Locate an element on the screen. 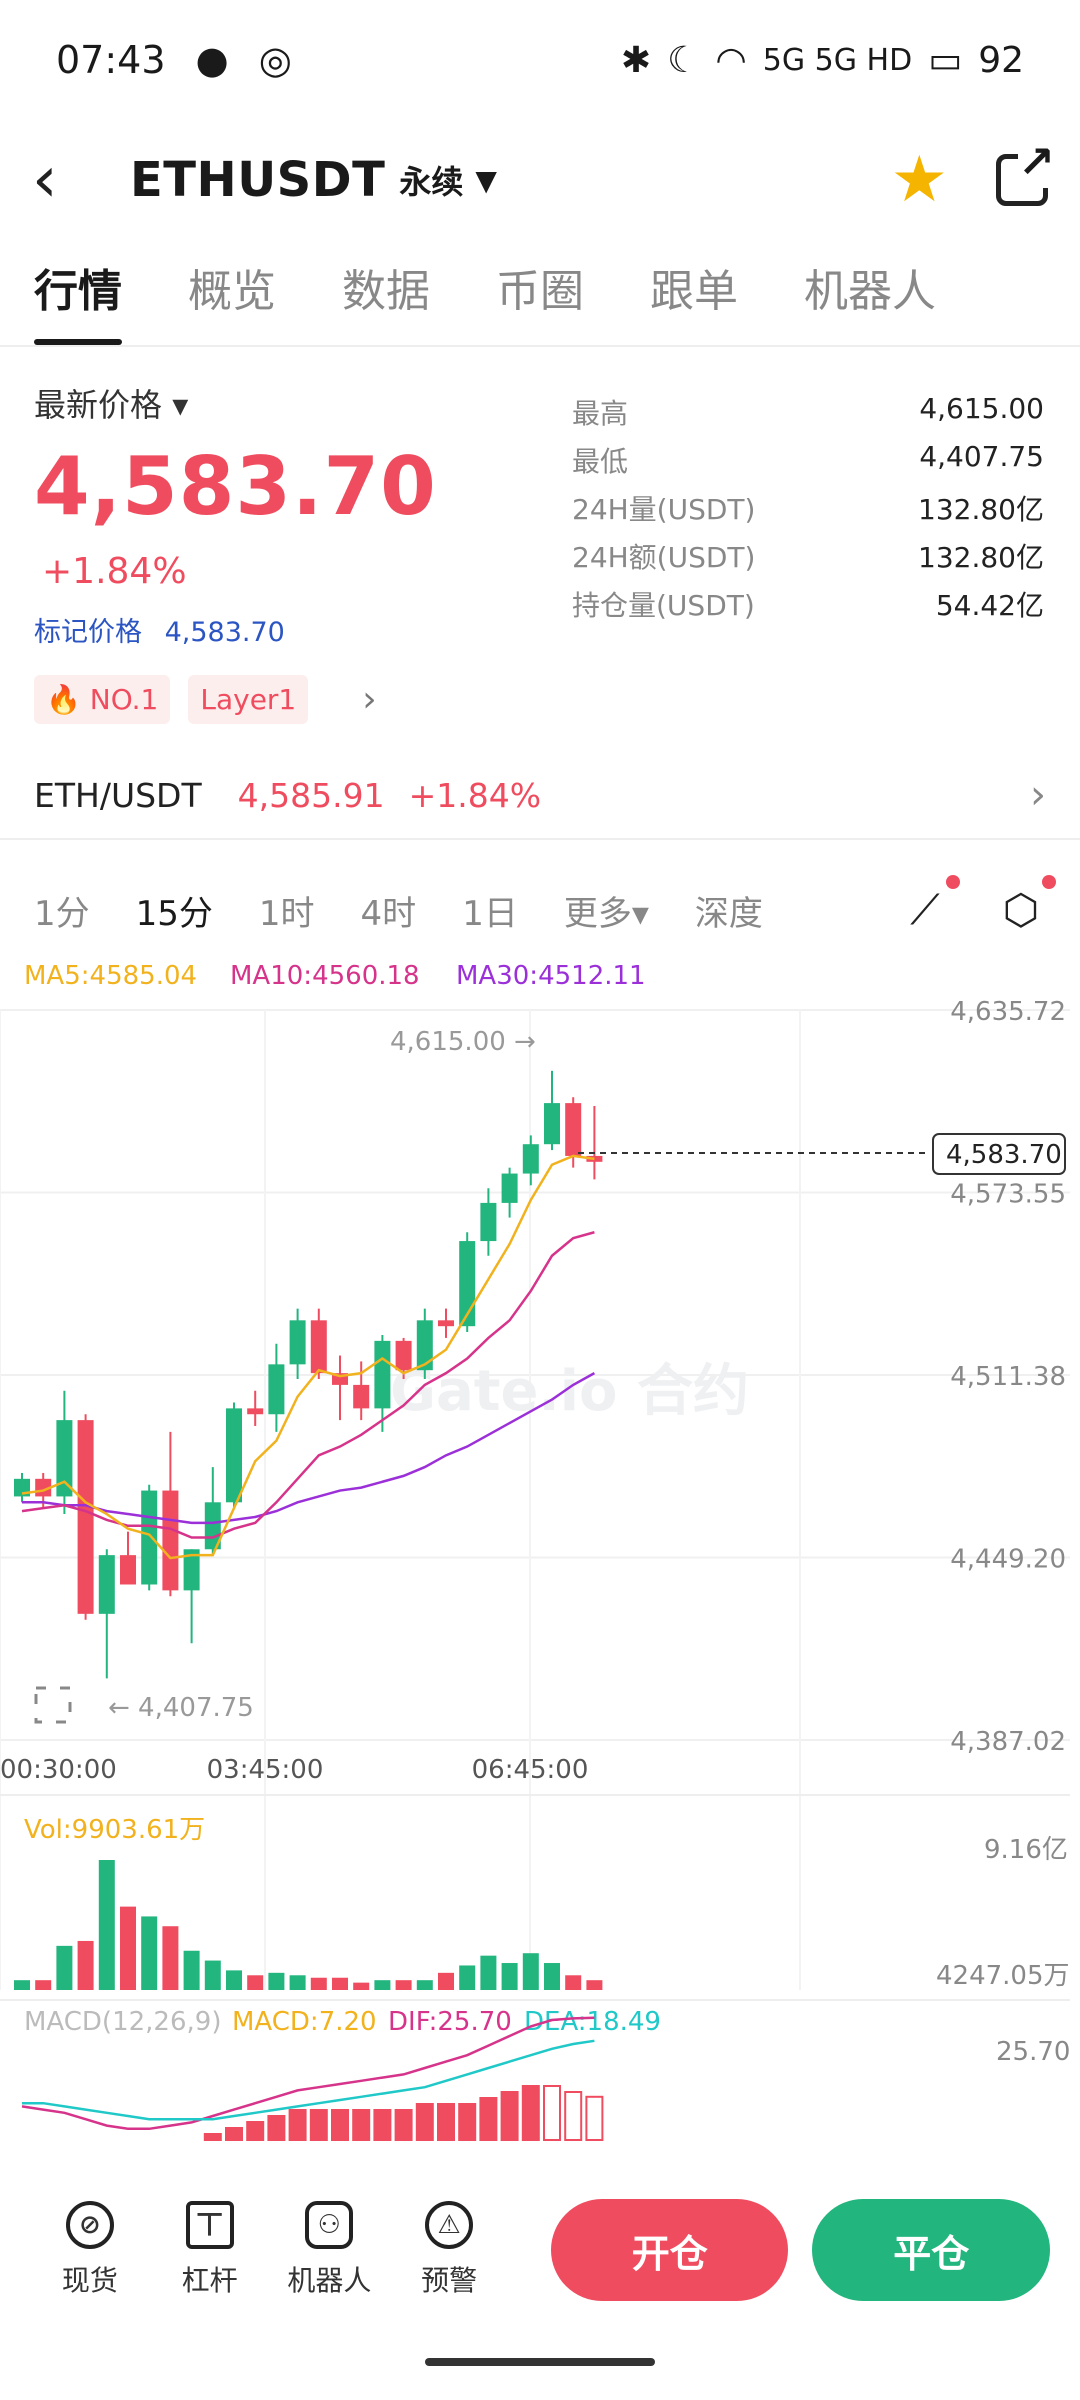 Image resolution: width=1080 pixels, height=2400 pixels. close-position-button: 平仓 is located at coordinates (931, 2250).